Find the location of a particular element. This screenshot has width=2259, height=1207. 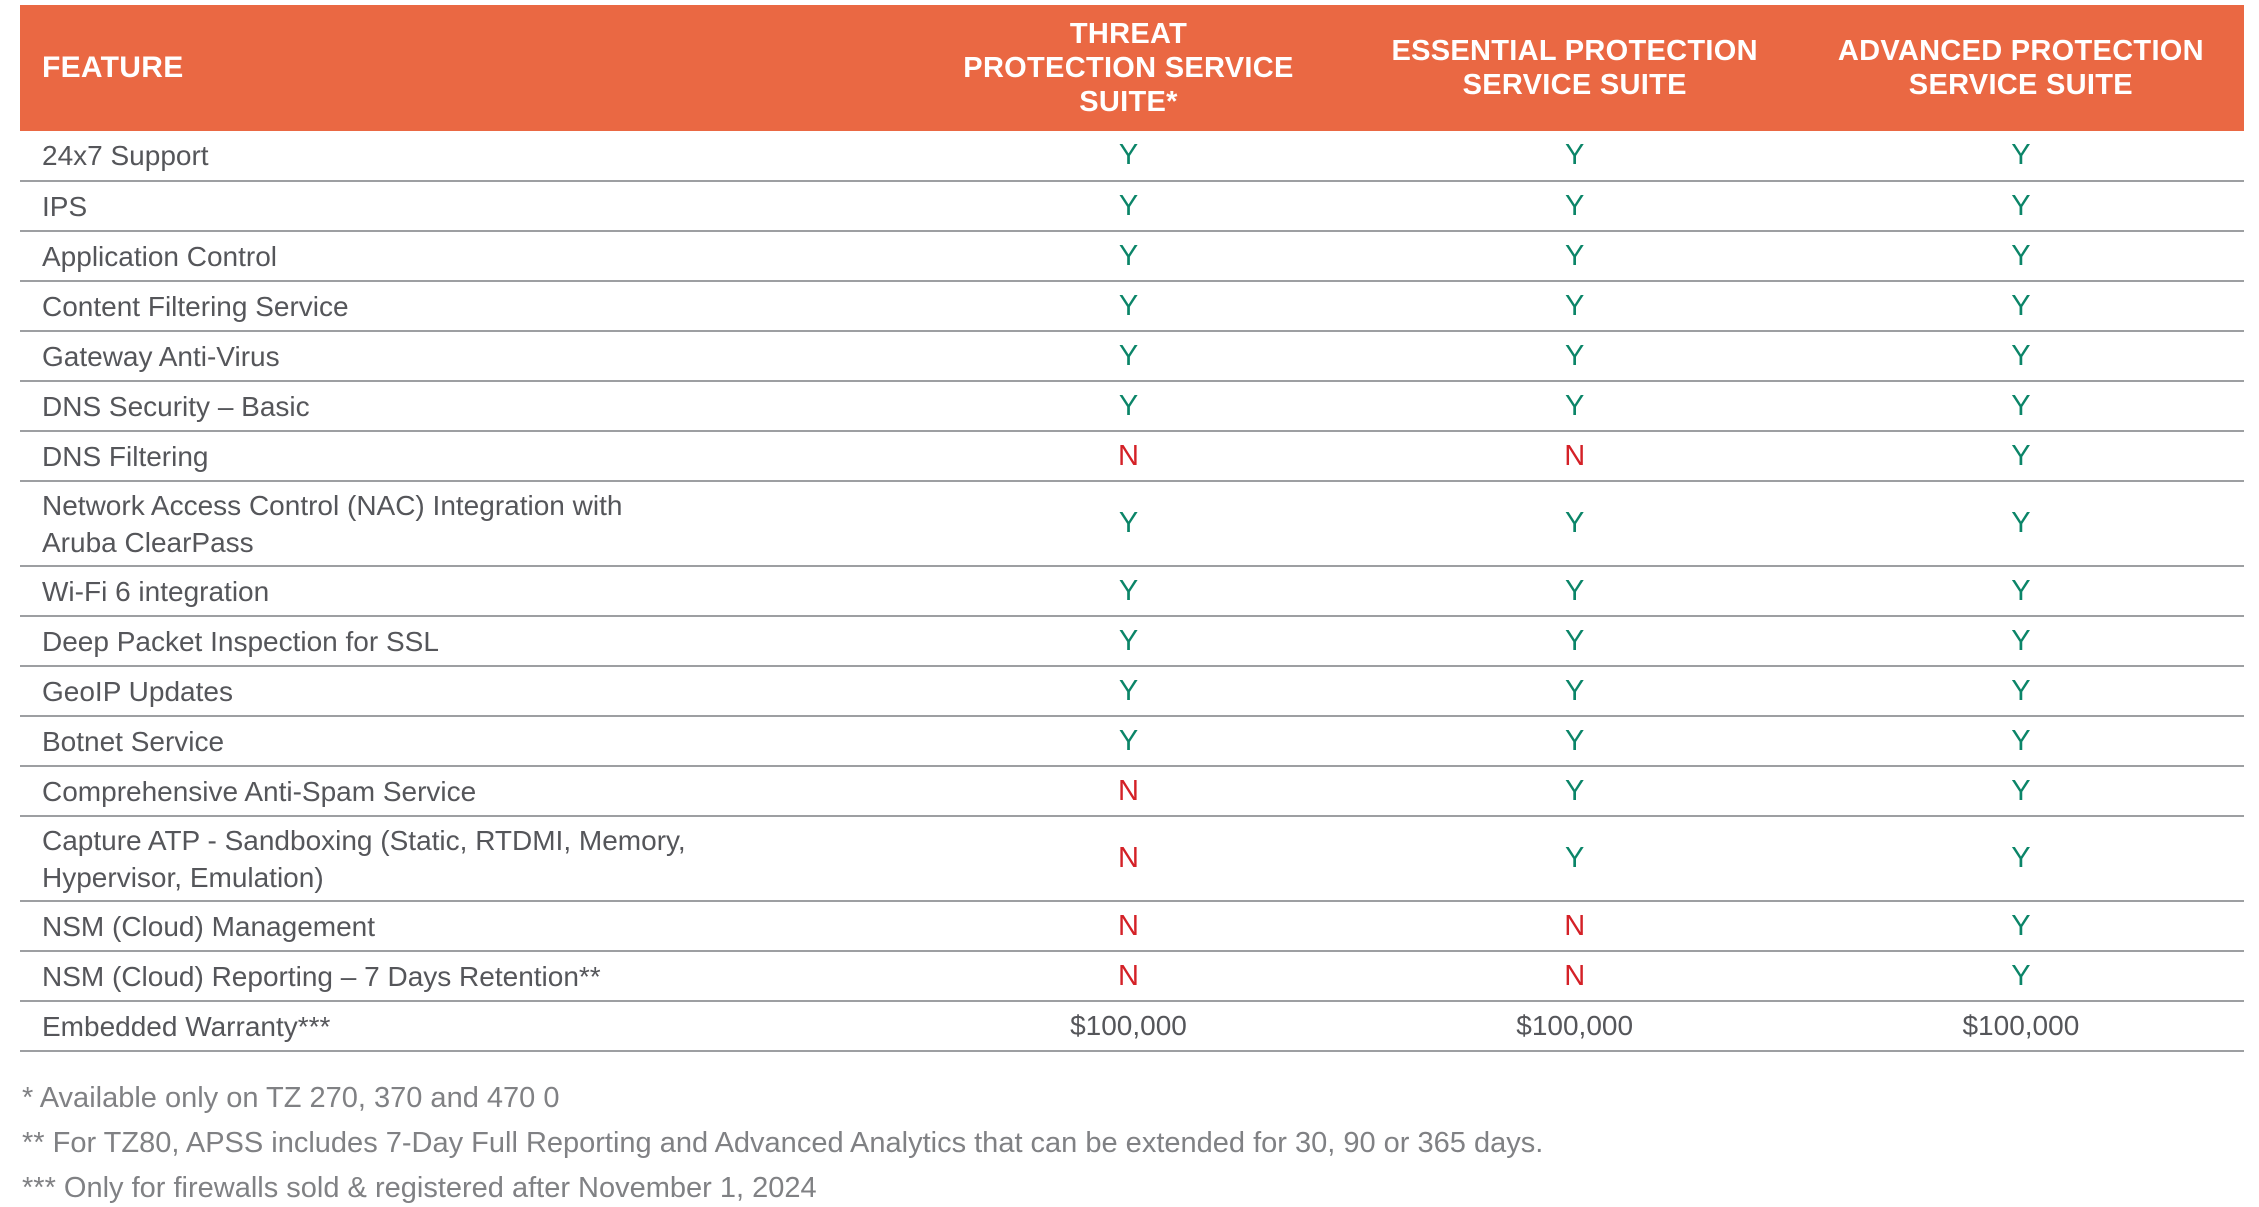

value-threat-suite: $100,000 is located at coordinates (1128, 1026).